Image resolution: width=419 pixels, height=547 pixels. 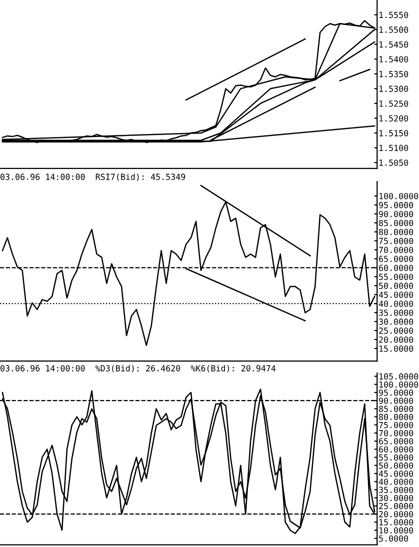 What do you see at coordinates (393, 29) in the screenshot?
I see `y-tick-label: 1.5500` at bounding box center [393, 29].